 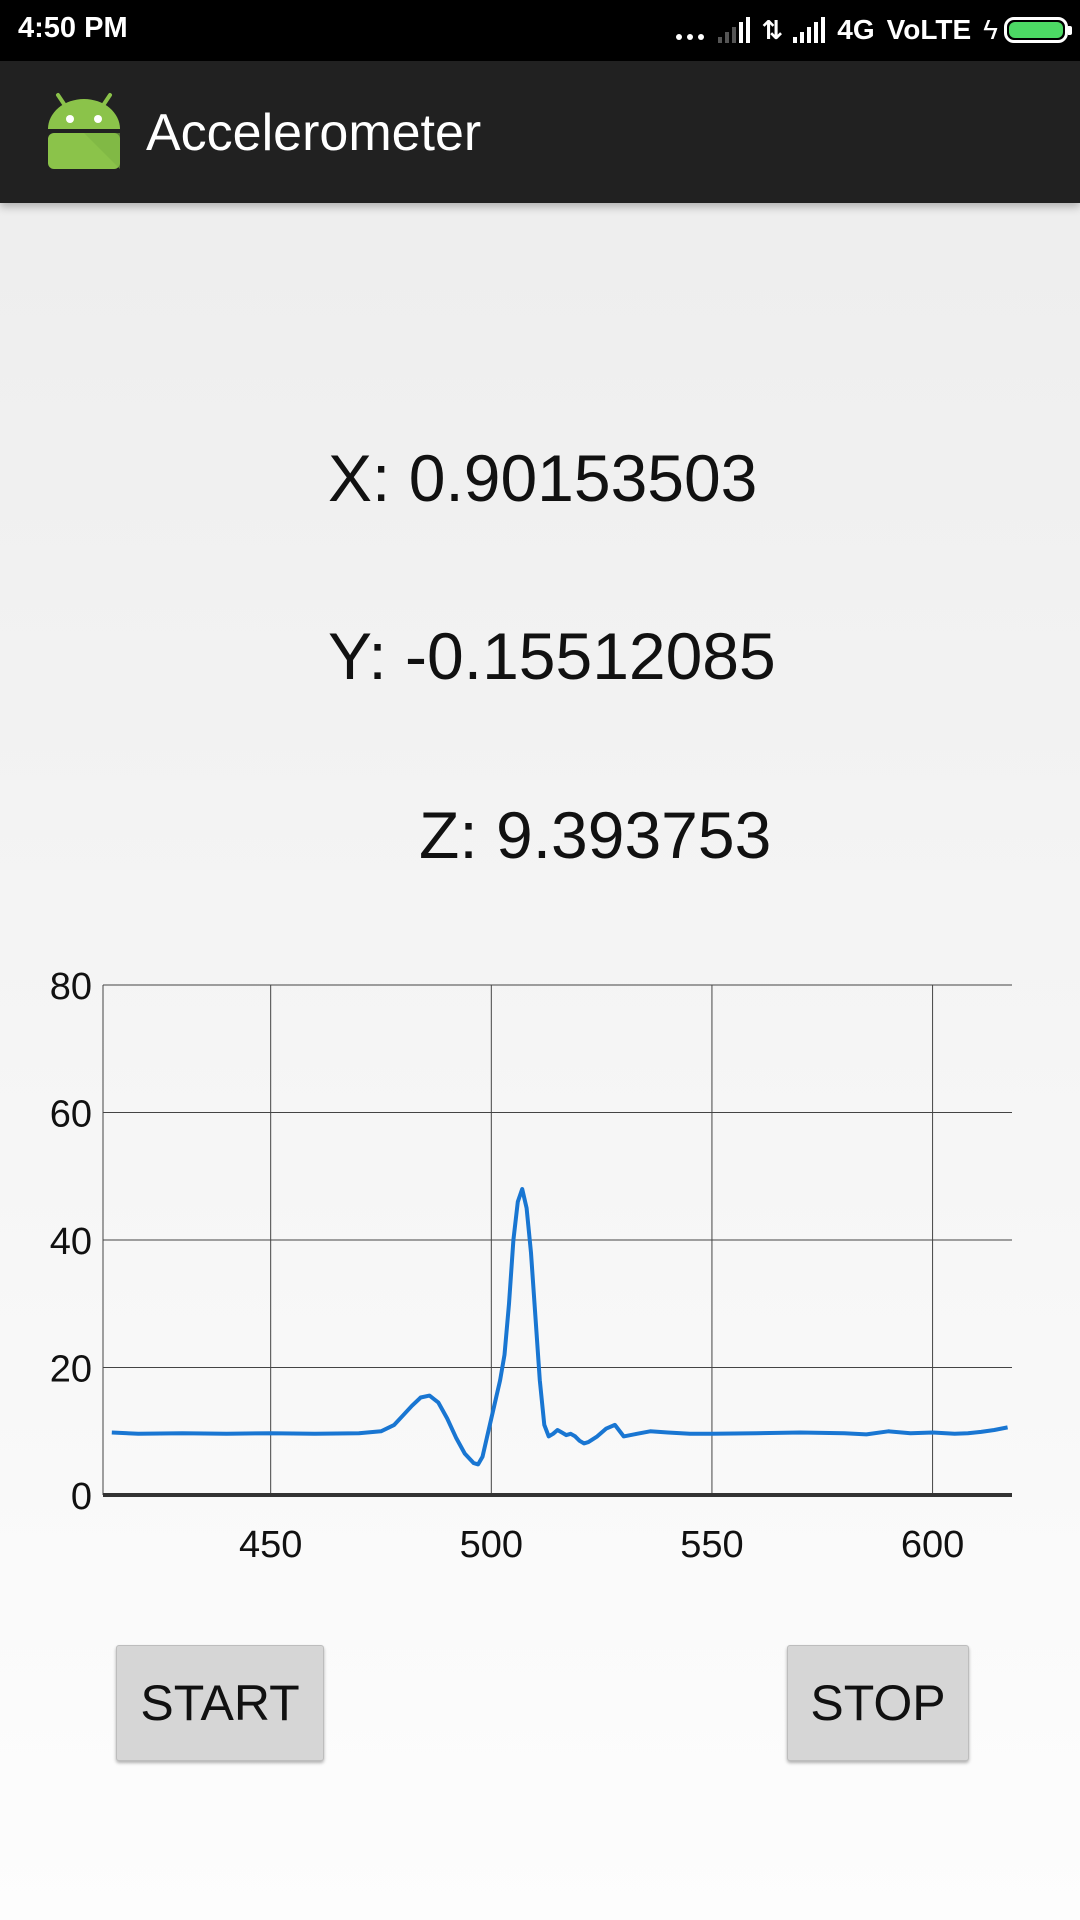 What do you see at coordinates (84, 131) in the screenshot?
I see `android-icon` at bounding box center [84, 131].